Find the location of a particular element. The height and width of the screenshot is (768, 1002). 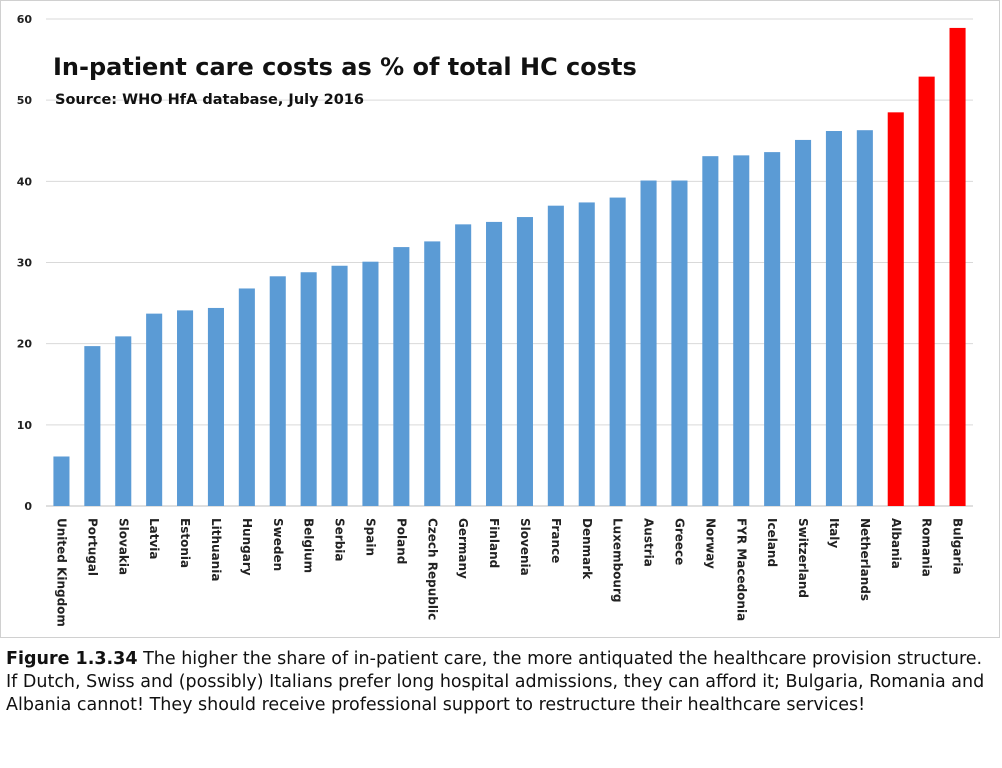

x-tick-label: France is located at coordinates (556, 540).